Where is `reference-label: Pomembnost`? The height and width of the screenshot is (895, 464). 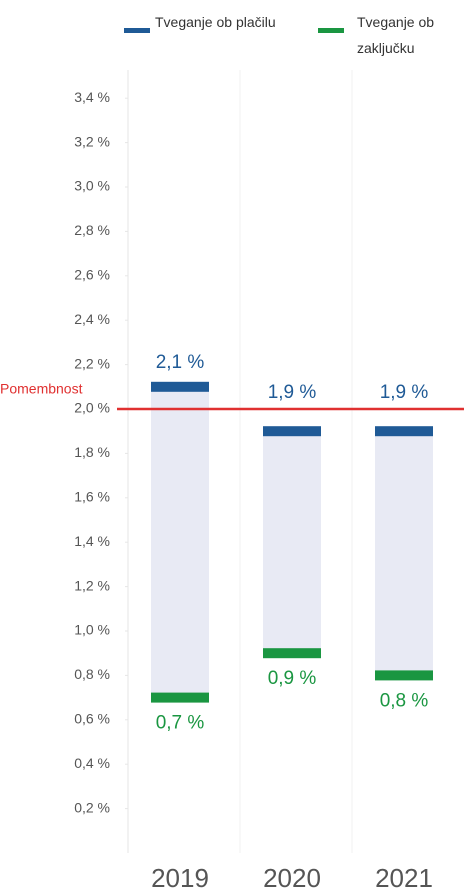
reference-label: Pomembnost is located at coordinates (41, 389).